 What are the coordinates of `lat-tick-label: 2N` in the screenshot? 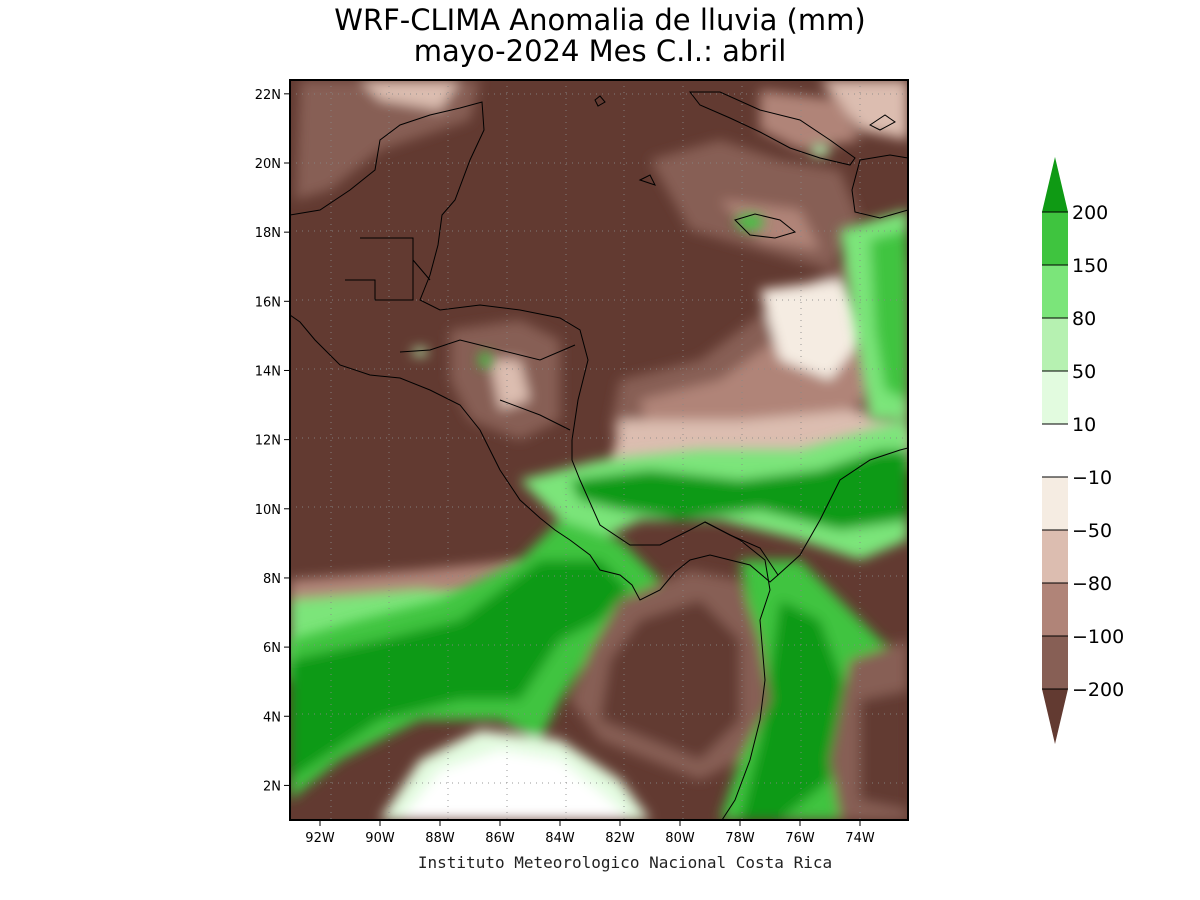 It's located at (272, 786).